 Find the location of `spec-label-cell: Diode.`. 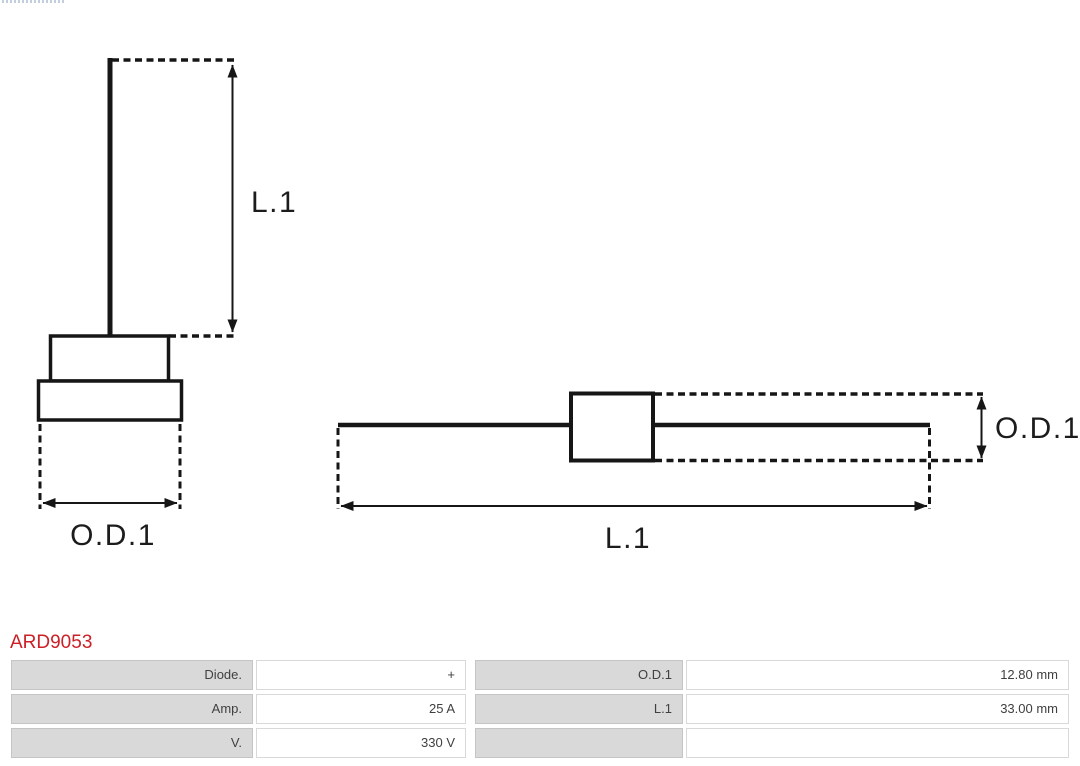

spec-label-cell: Diode. is located at coordinates (132, 675).